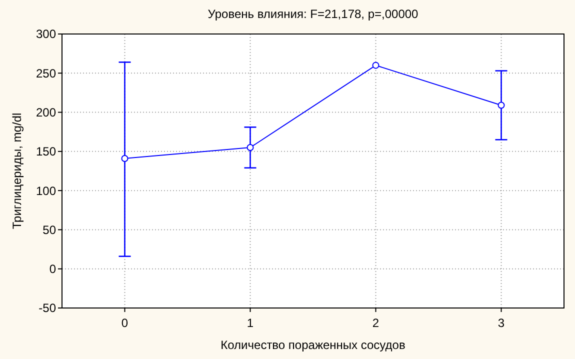  I want to click on y-tick-label: -50, so click(47, 308).